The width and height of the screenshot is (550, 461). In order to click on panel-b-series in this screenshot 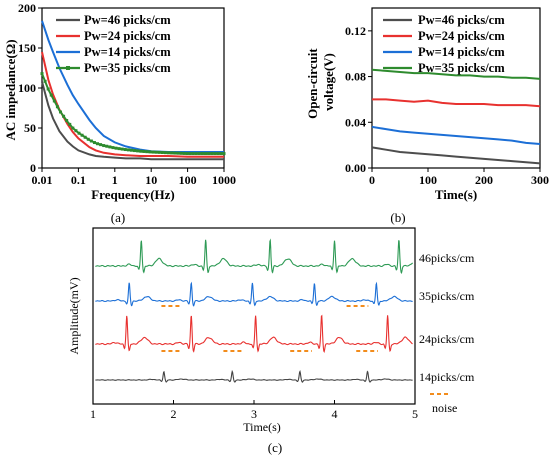, I will do `click(456, 116)`.